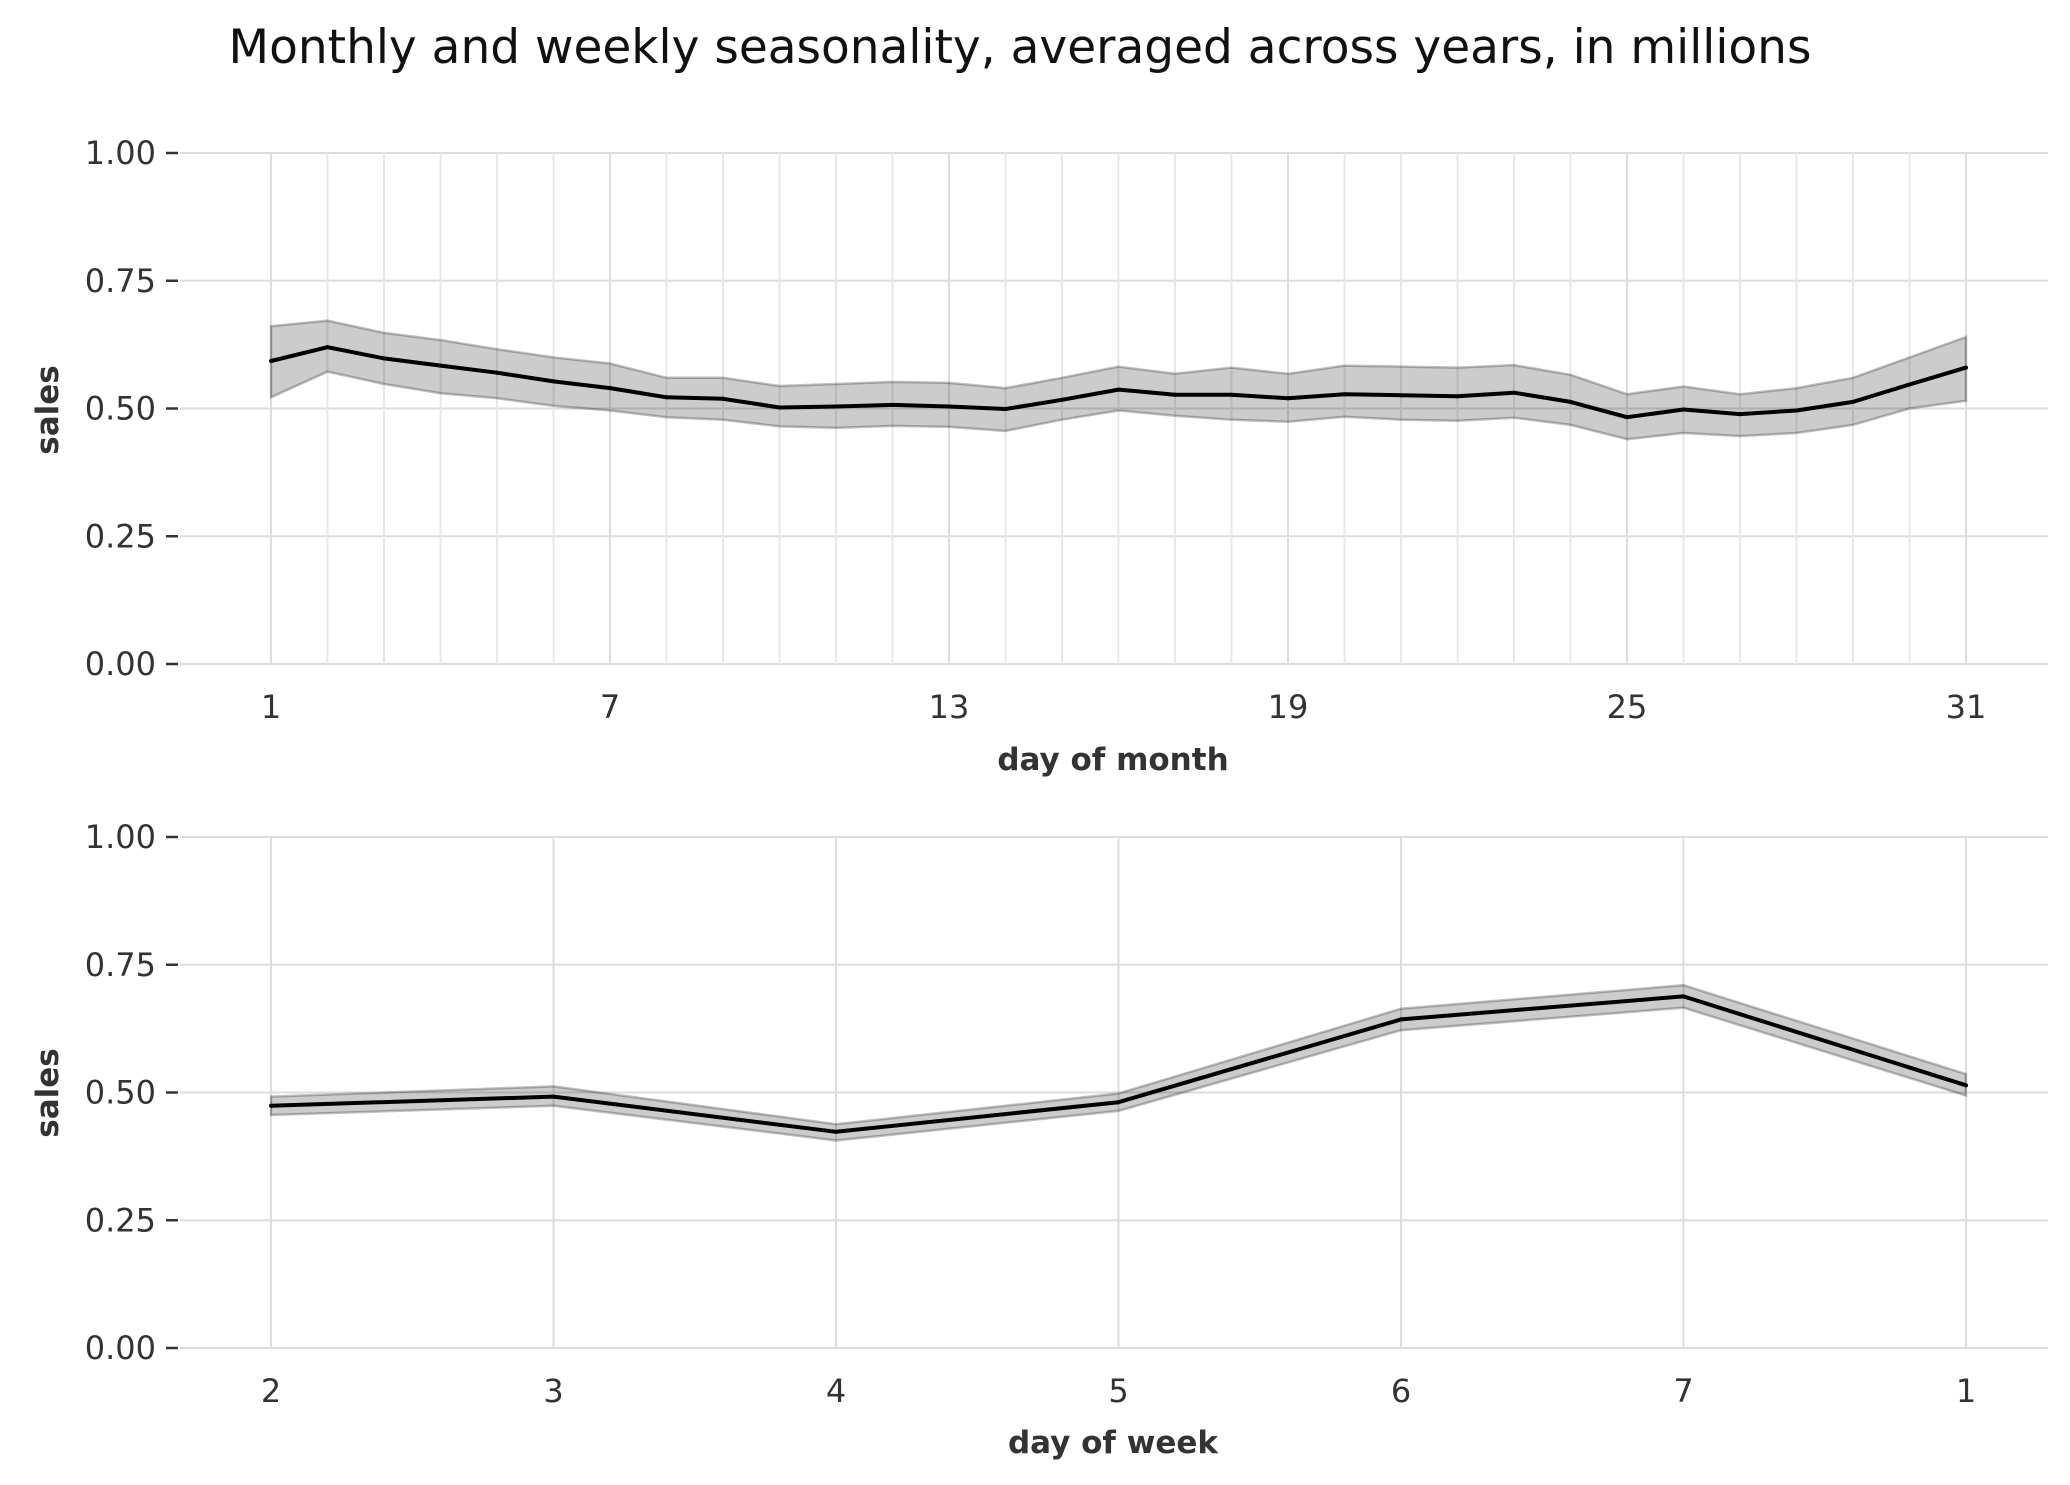 This screenshot has height=1485, width=2070. Describe the element at coordinates (120, 153) in the screenshot. I see `monthly-ytick-label: 1.00` at that location.